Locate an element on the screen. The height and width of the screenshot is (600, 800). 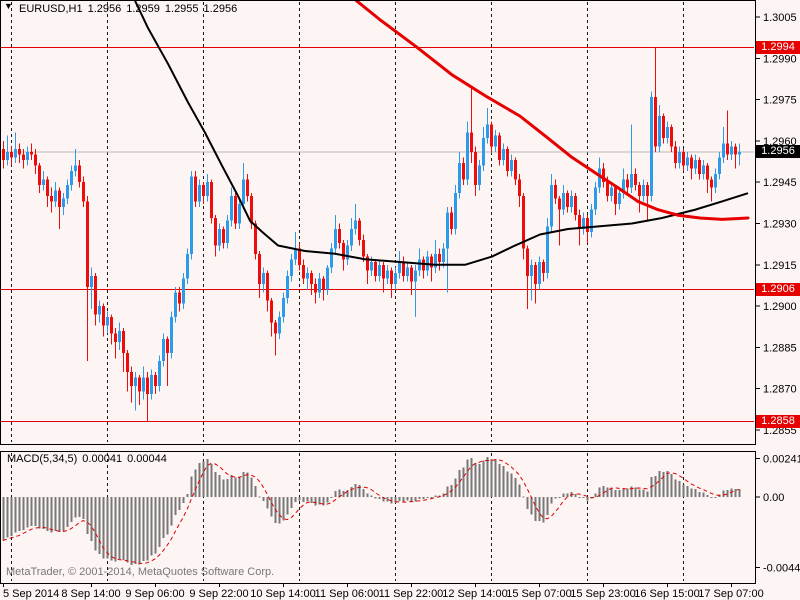
time-tick-label: 17 Sep 07:00 is located at coordinates (730, 594).